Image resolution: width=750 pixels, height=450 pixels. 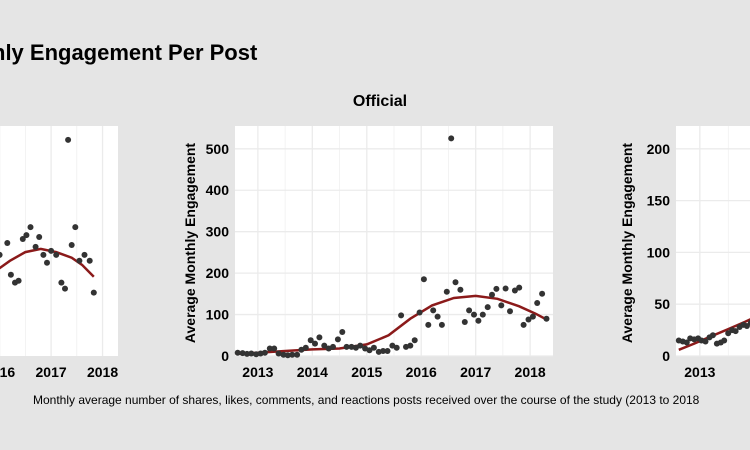 I want to click on x-tick-label: 2018, so click(x=530, y=372).